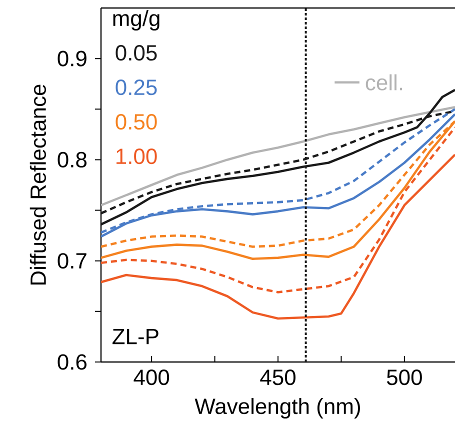 The image size is (455, 447). Describe the element at coordinates (136, 122) in the screenshot. I see `text: 0.50` at that location.